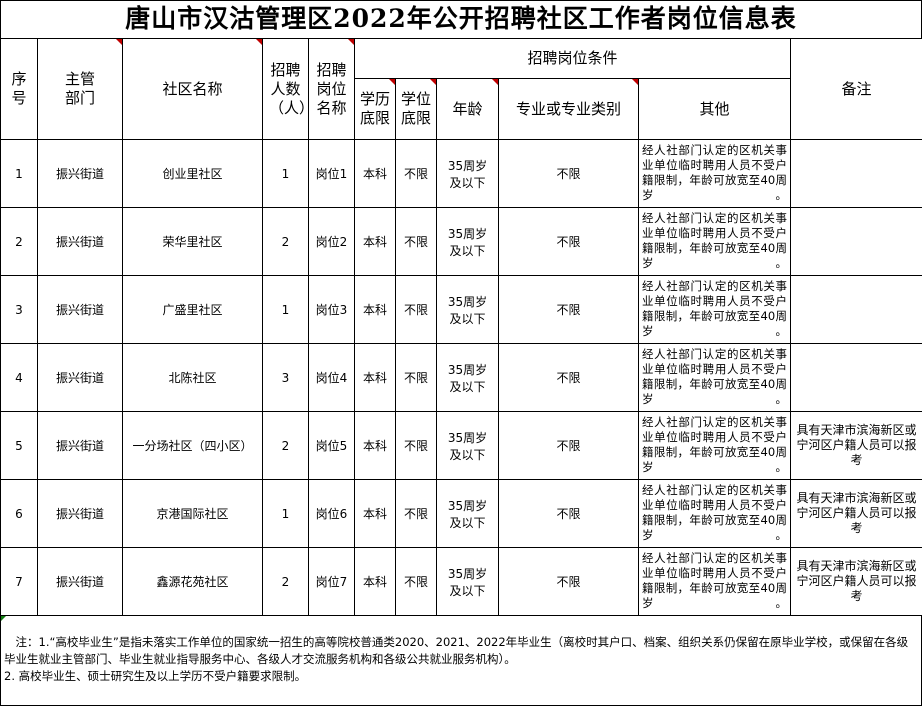 This screenshot has height=706, width=922. Describe the element at coordinates (332, 446) in the screenshot. I see `cell-post: 岗位5` at that location.